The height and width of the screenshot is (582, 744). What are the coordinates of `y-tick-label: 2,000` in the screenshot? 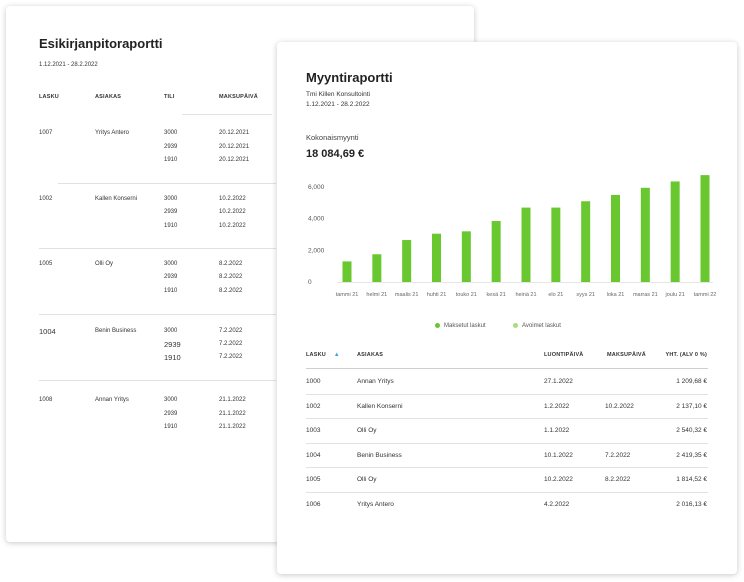 It's located at (316, 250).